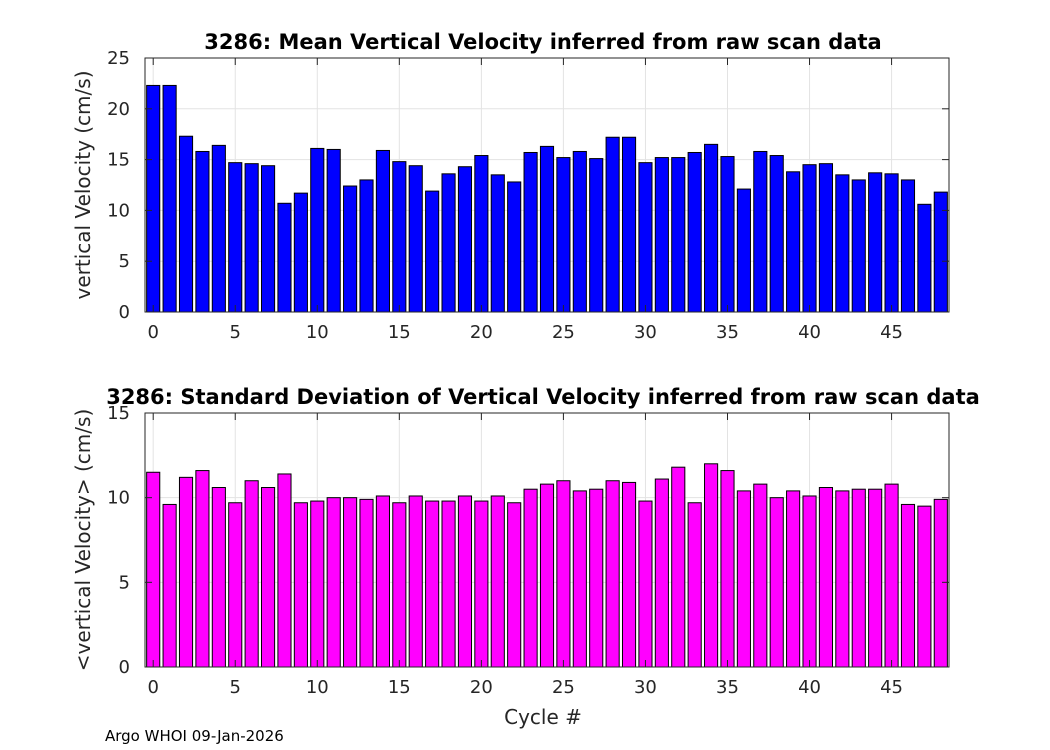 The height and width of the screenshot is (750, 1050). Describe the element at coordinates (118, 58) in the screenshot. I see `y-tick-label: 25` at that location.